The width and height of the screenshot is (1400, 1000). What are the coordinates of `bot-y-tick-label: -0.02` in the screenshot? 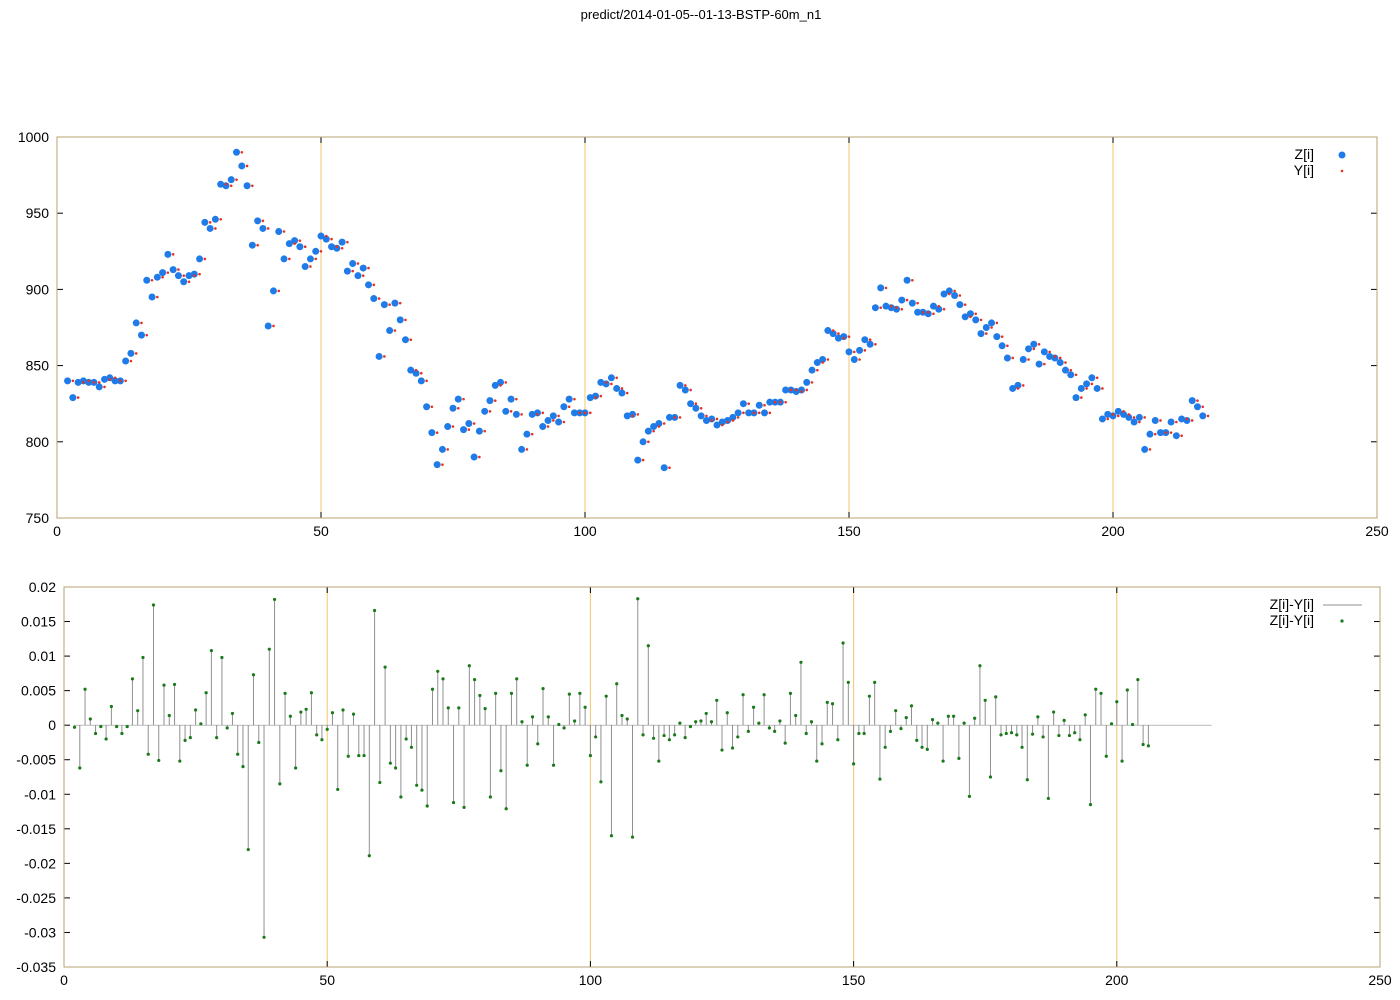 It's located at (40, 863).